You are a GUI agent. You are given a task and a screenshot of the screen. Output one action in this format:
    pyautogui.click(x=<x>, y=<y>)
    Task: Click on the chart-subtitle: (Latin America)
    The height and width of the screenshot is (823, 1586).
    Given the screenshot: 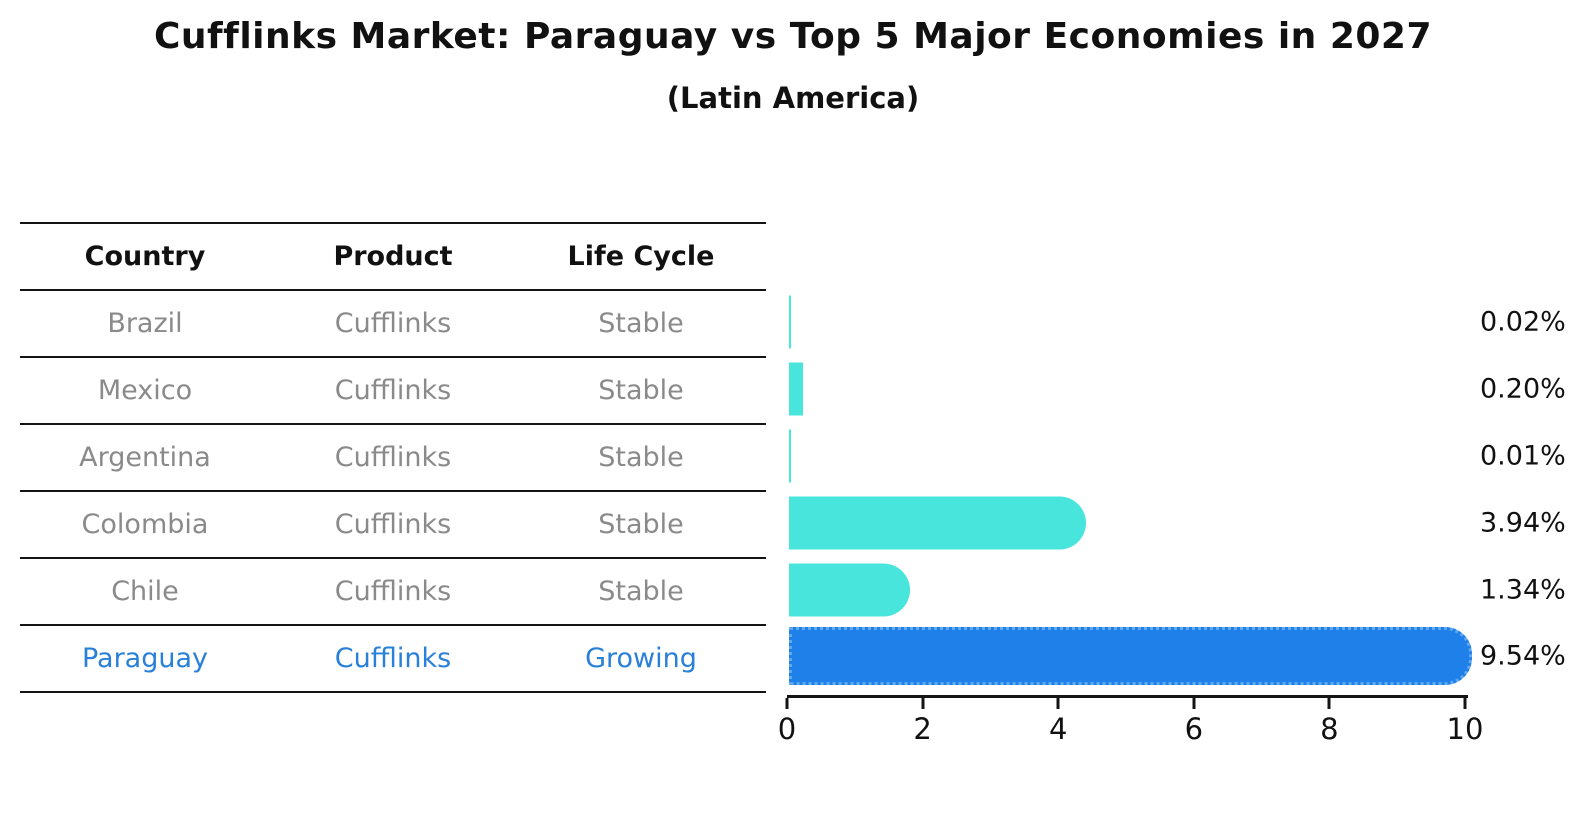 What is the action you would take?
    pyautogui.click(x=793, y=98)
    